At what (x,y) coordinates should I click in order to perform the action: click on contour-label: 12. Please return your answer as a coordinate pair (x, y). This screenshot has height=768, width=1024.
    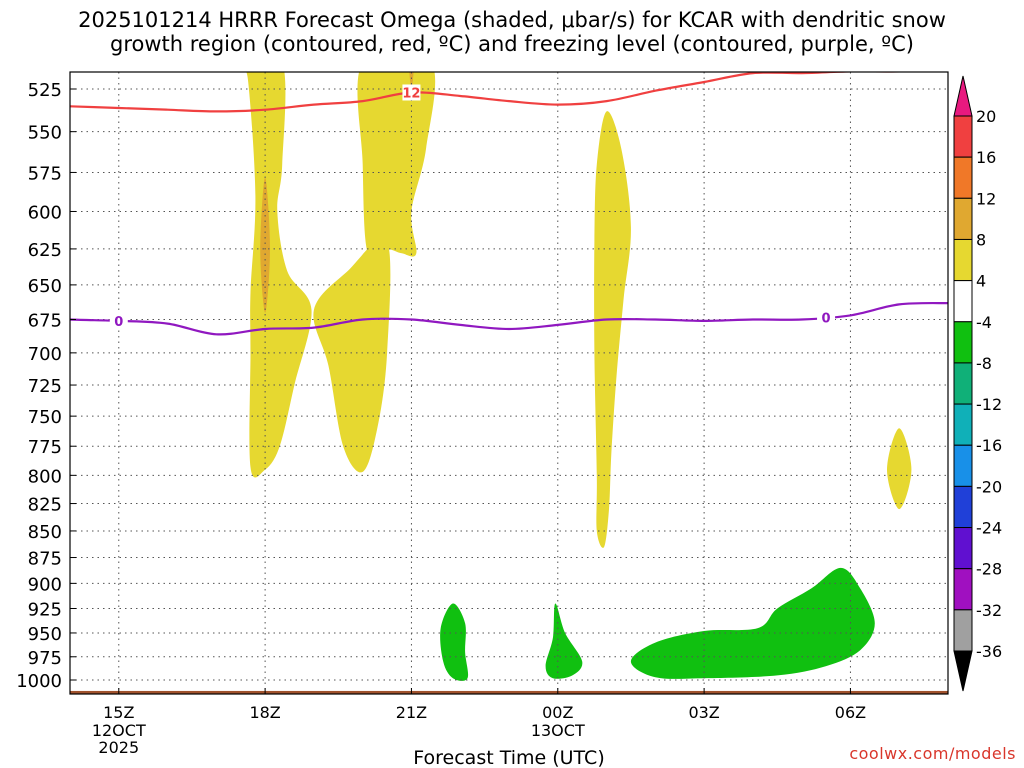
    Looking at the image, I should click on (411, 93).